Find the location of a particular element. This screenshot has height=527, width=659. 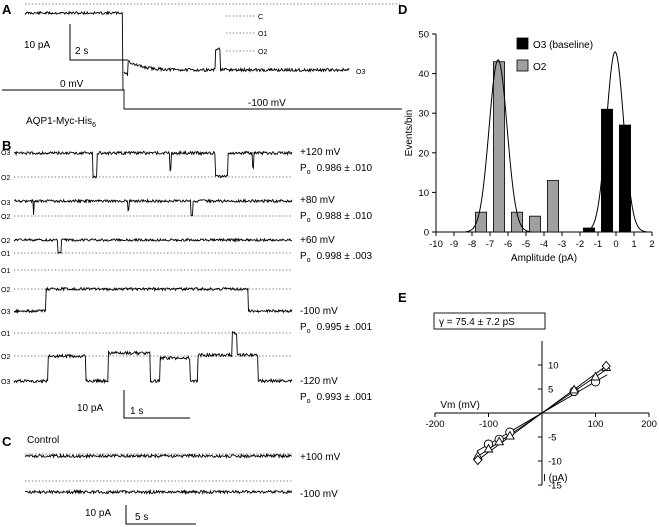

iv-y-tick-label: -10 is located at coordinates (555, 462).